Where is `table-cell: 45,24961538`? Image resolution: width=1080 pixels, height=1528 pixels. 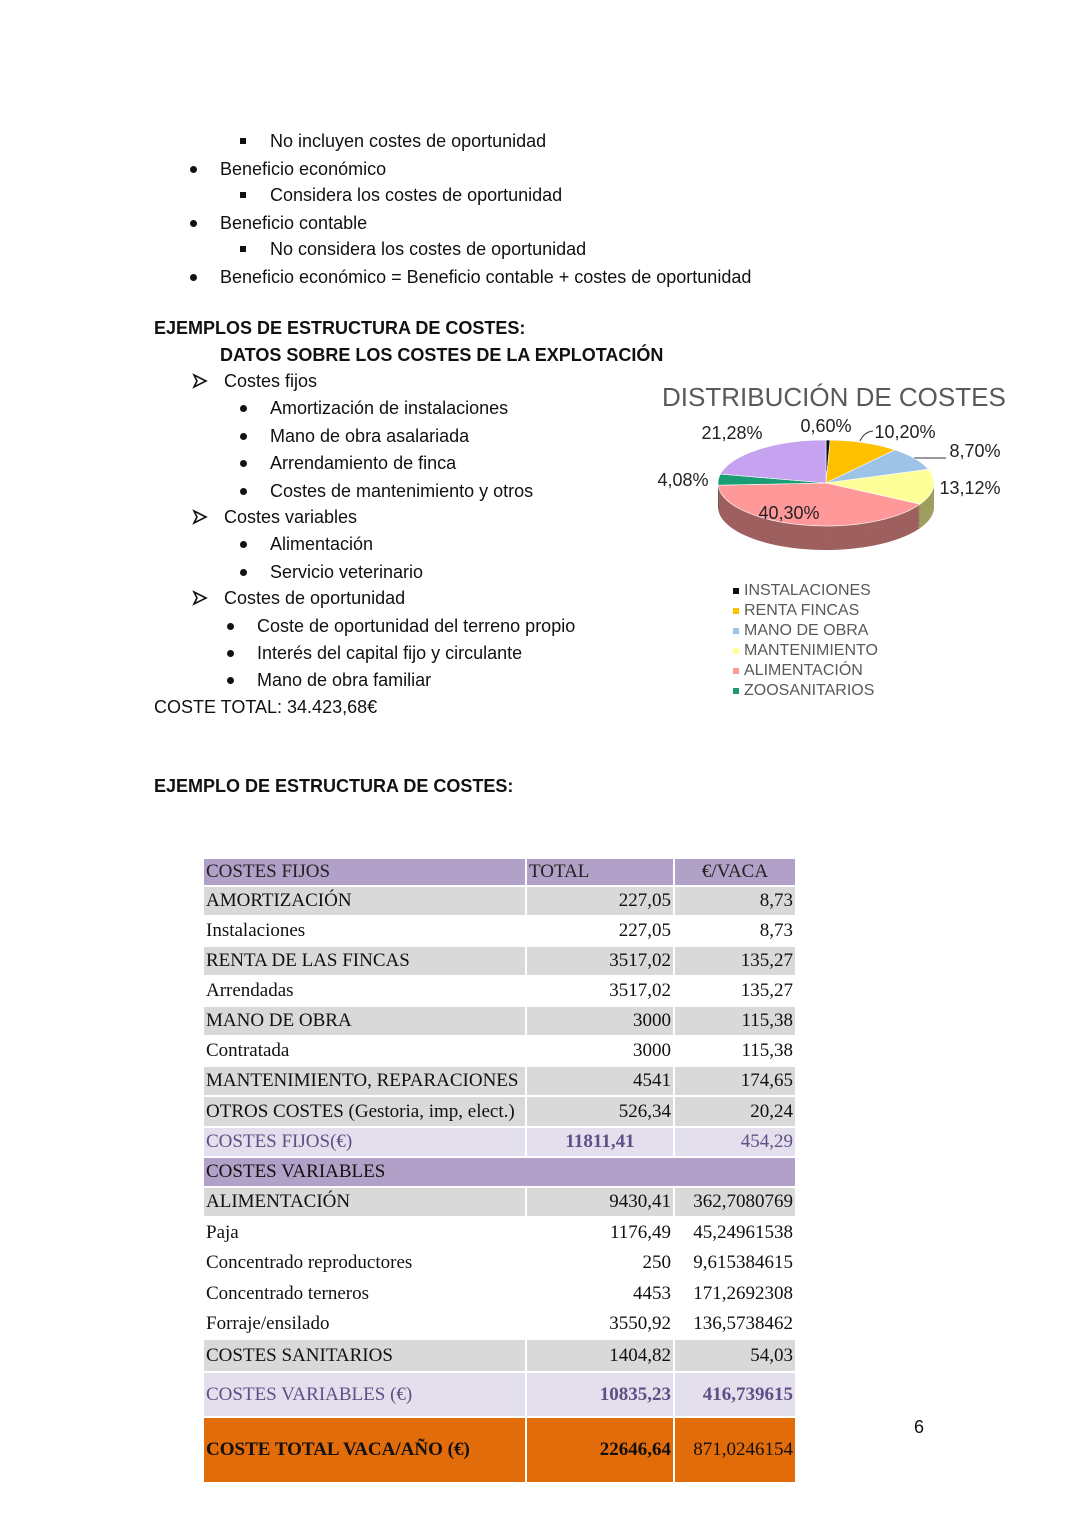
table-cell: 45,24961538 is located at coordinates (735, 1232).